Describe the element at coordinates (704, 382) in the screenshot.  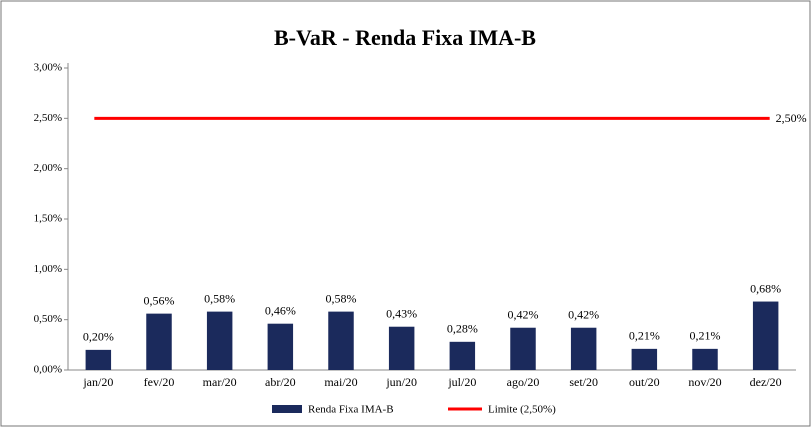
I see `x-tick-label: nov/20` at that location.